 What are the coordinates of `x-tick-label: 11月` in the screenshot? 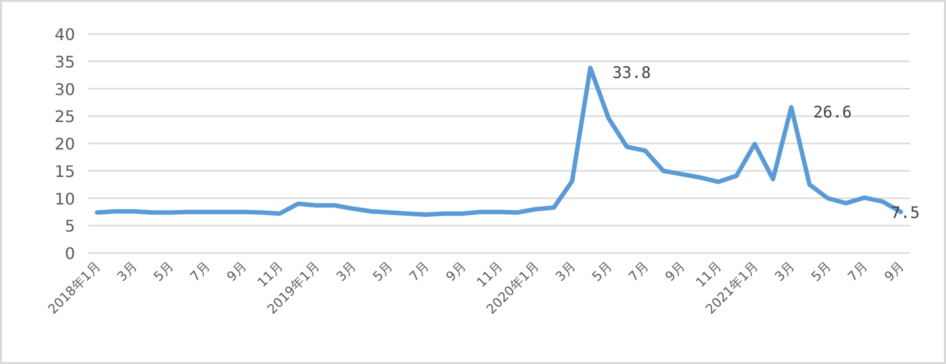 It's located at (490, 275).